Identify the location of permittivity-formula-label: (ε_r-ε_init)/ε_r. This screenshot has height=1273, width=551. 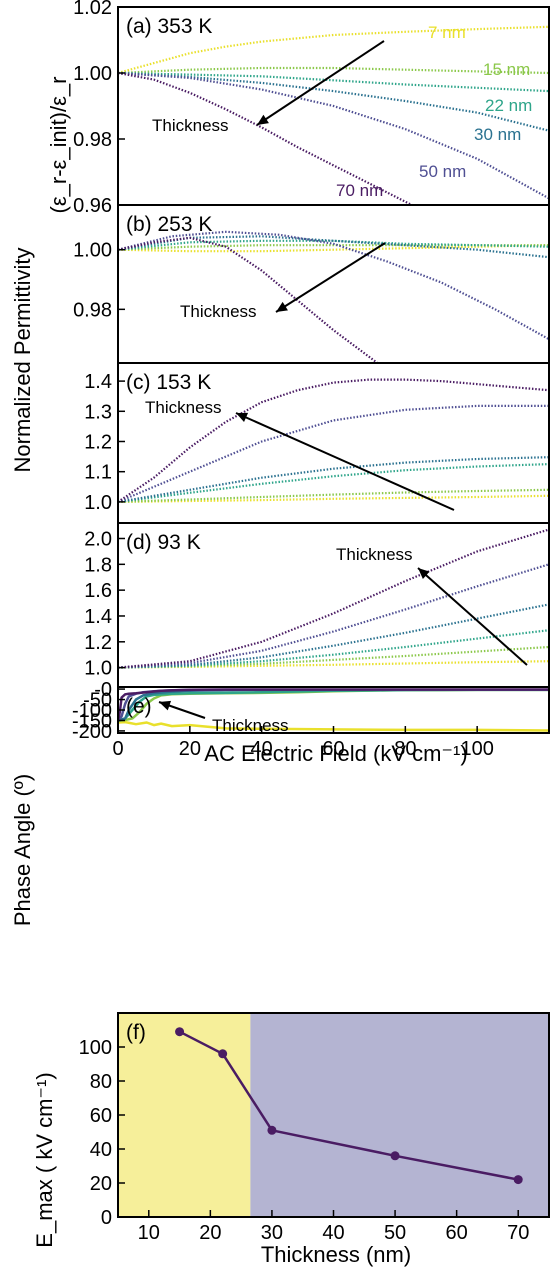
(58, 145).